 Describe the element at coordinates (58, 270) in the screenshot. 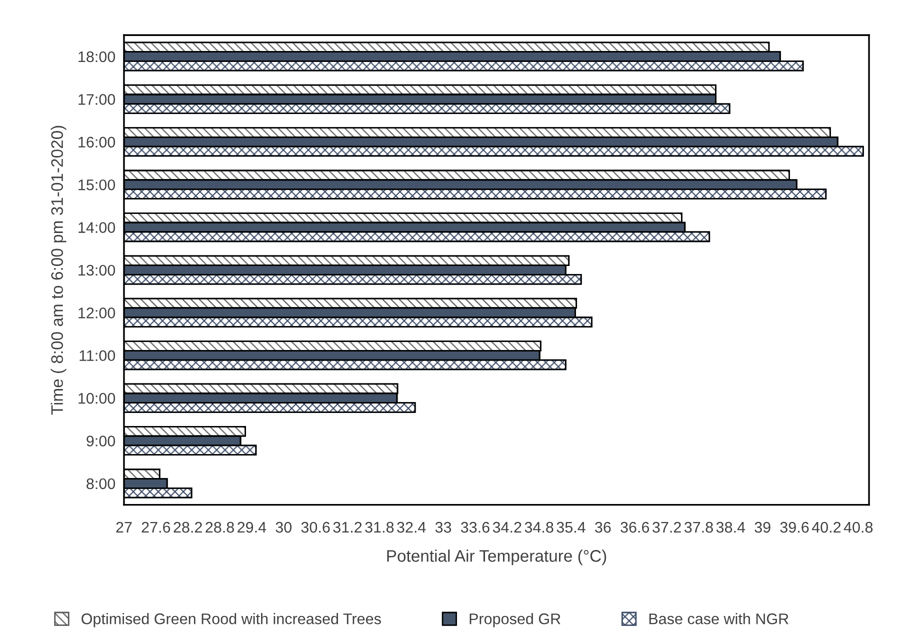

I see `y-axis-title: Time ( 8:00 am to 6:00 pm 31-01-2020)` at that location.